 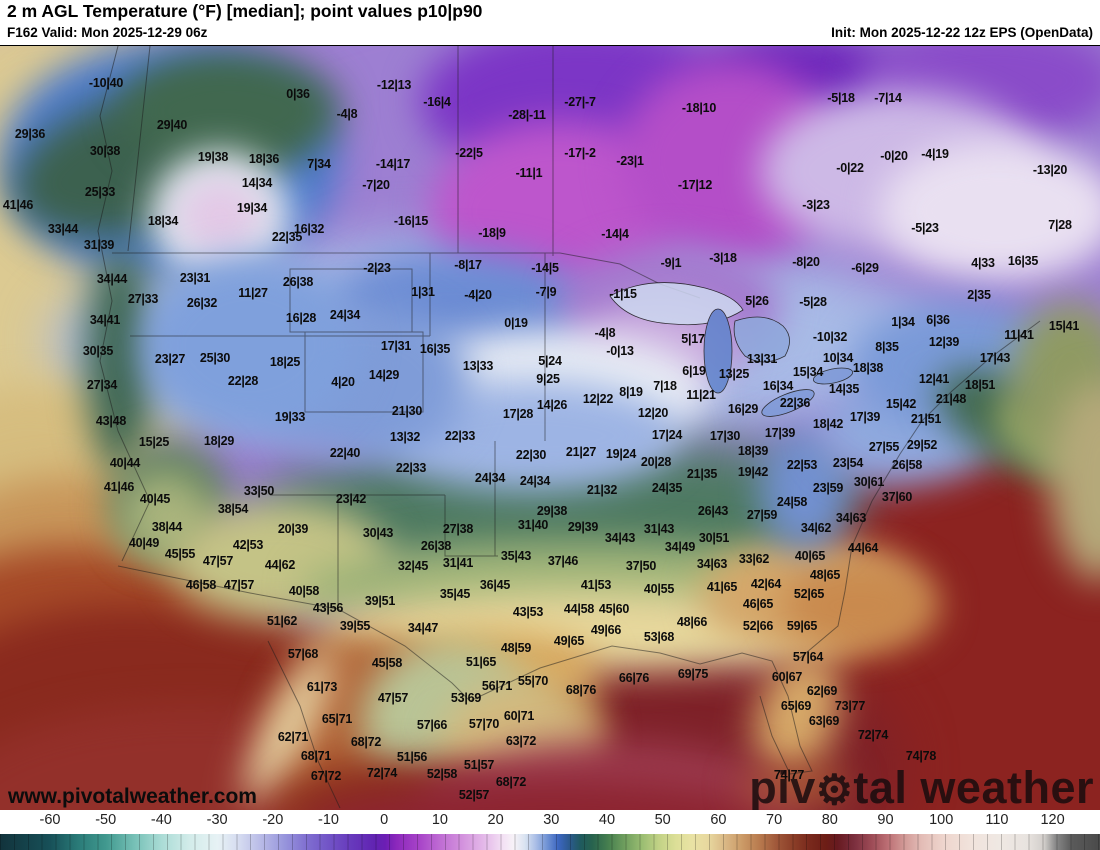 What do you see at coordinates (885, 820) in the screenshot?
I see `colorbar-tick: 90` at bounding box center [885, 820].